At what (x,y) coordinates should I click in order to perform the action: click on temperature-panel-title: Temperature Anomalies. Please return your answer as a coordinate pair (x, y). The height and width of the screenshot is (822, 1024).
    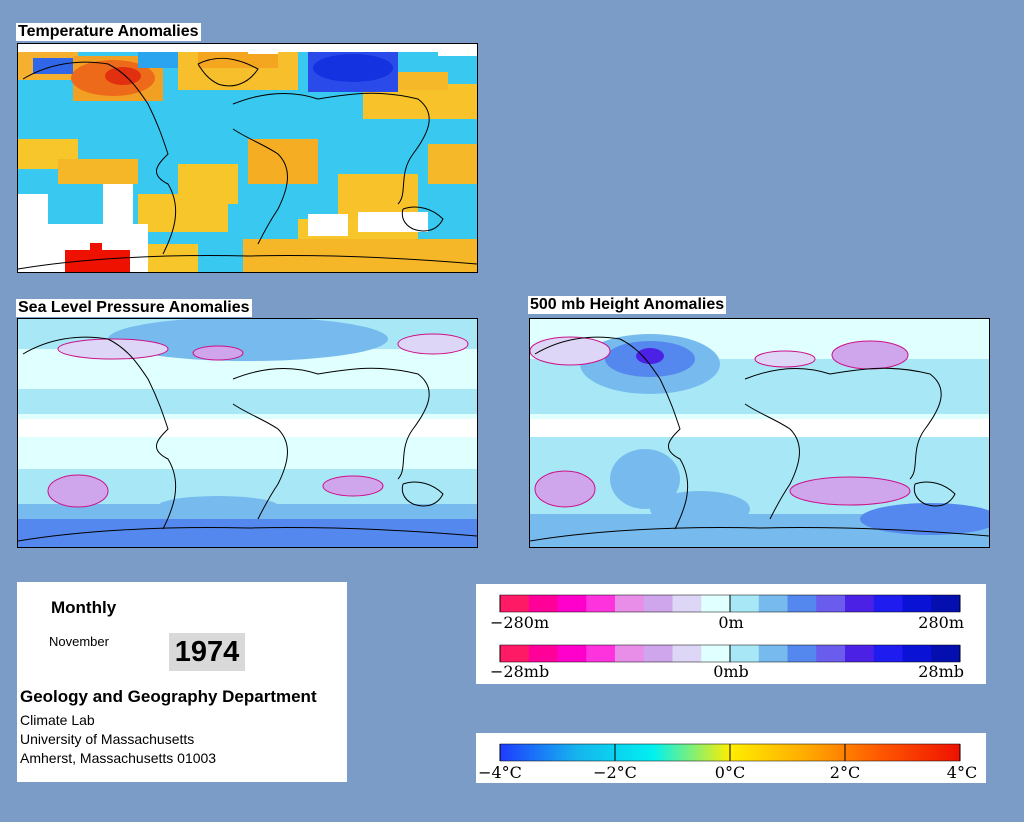
    Looking at the image, I should click on (108, 32).